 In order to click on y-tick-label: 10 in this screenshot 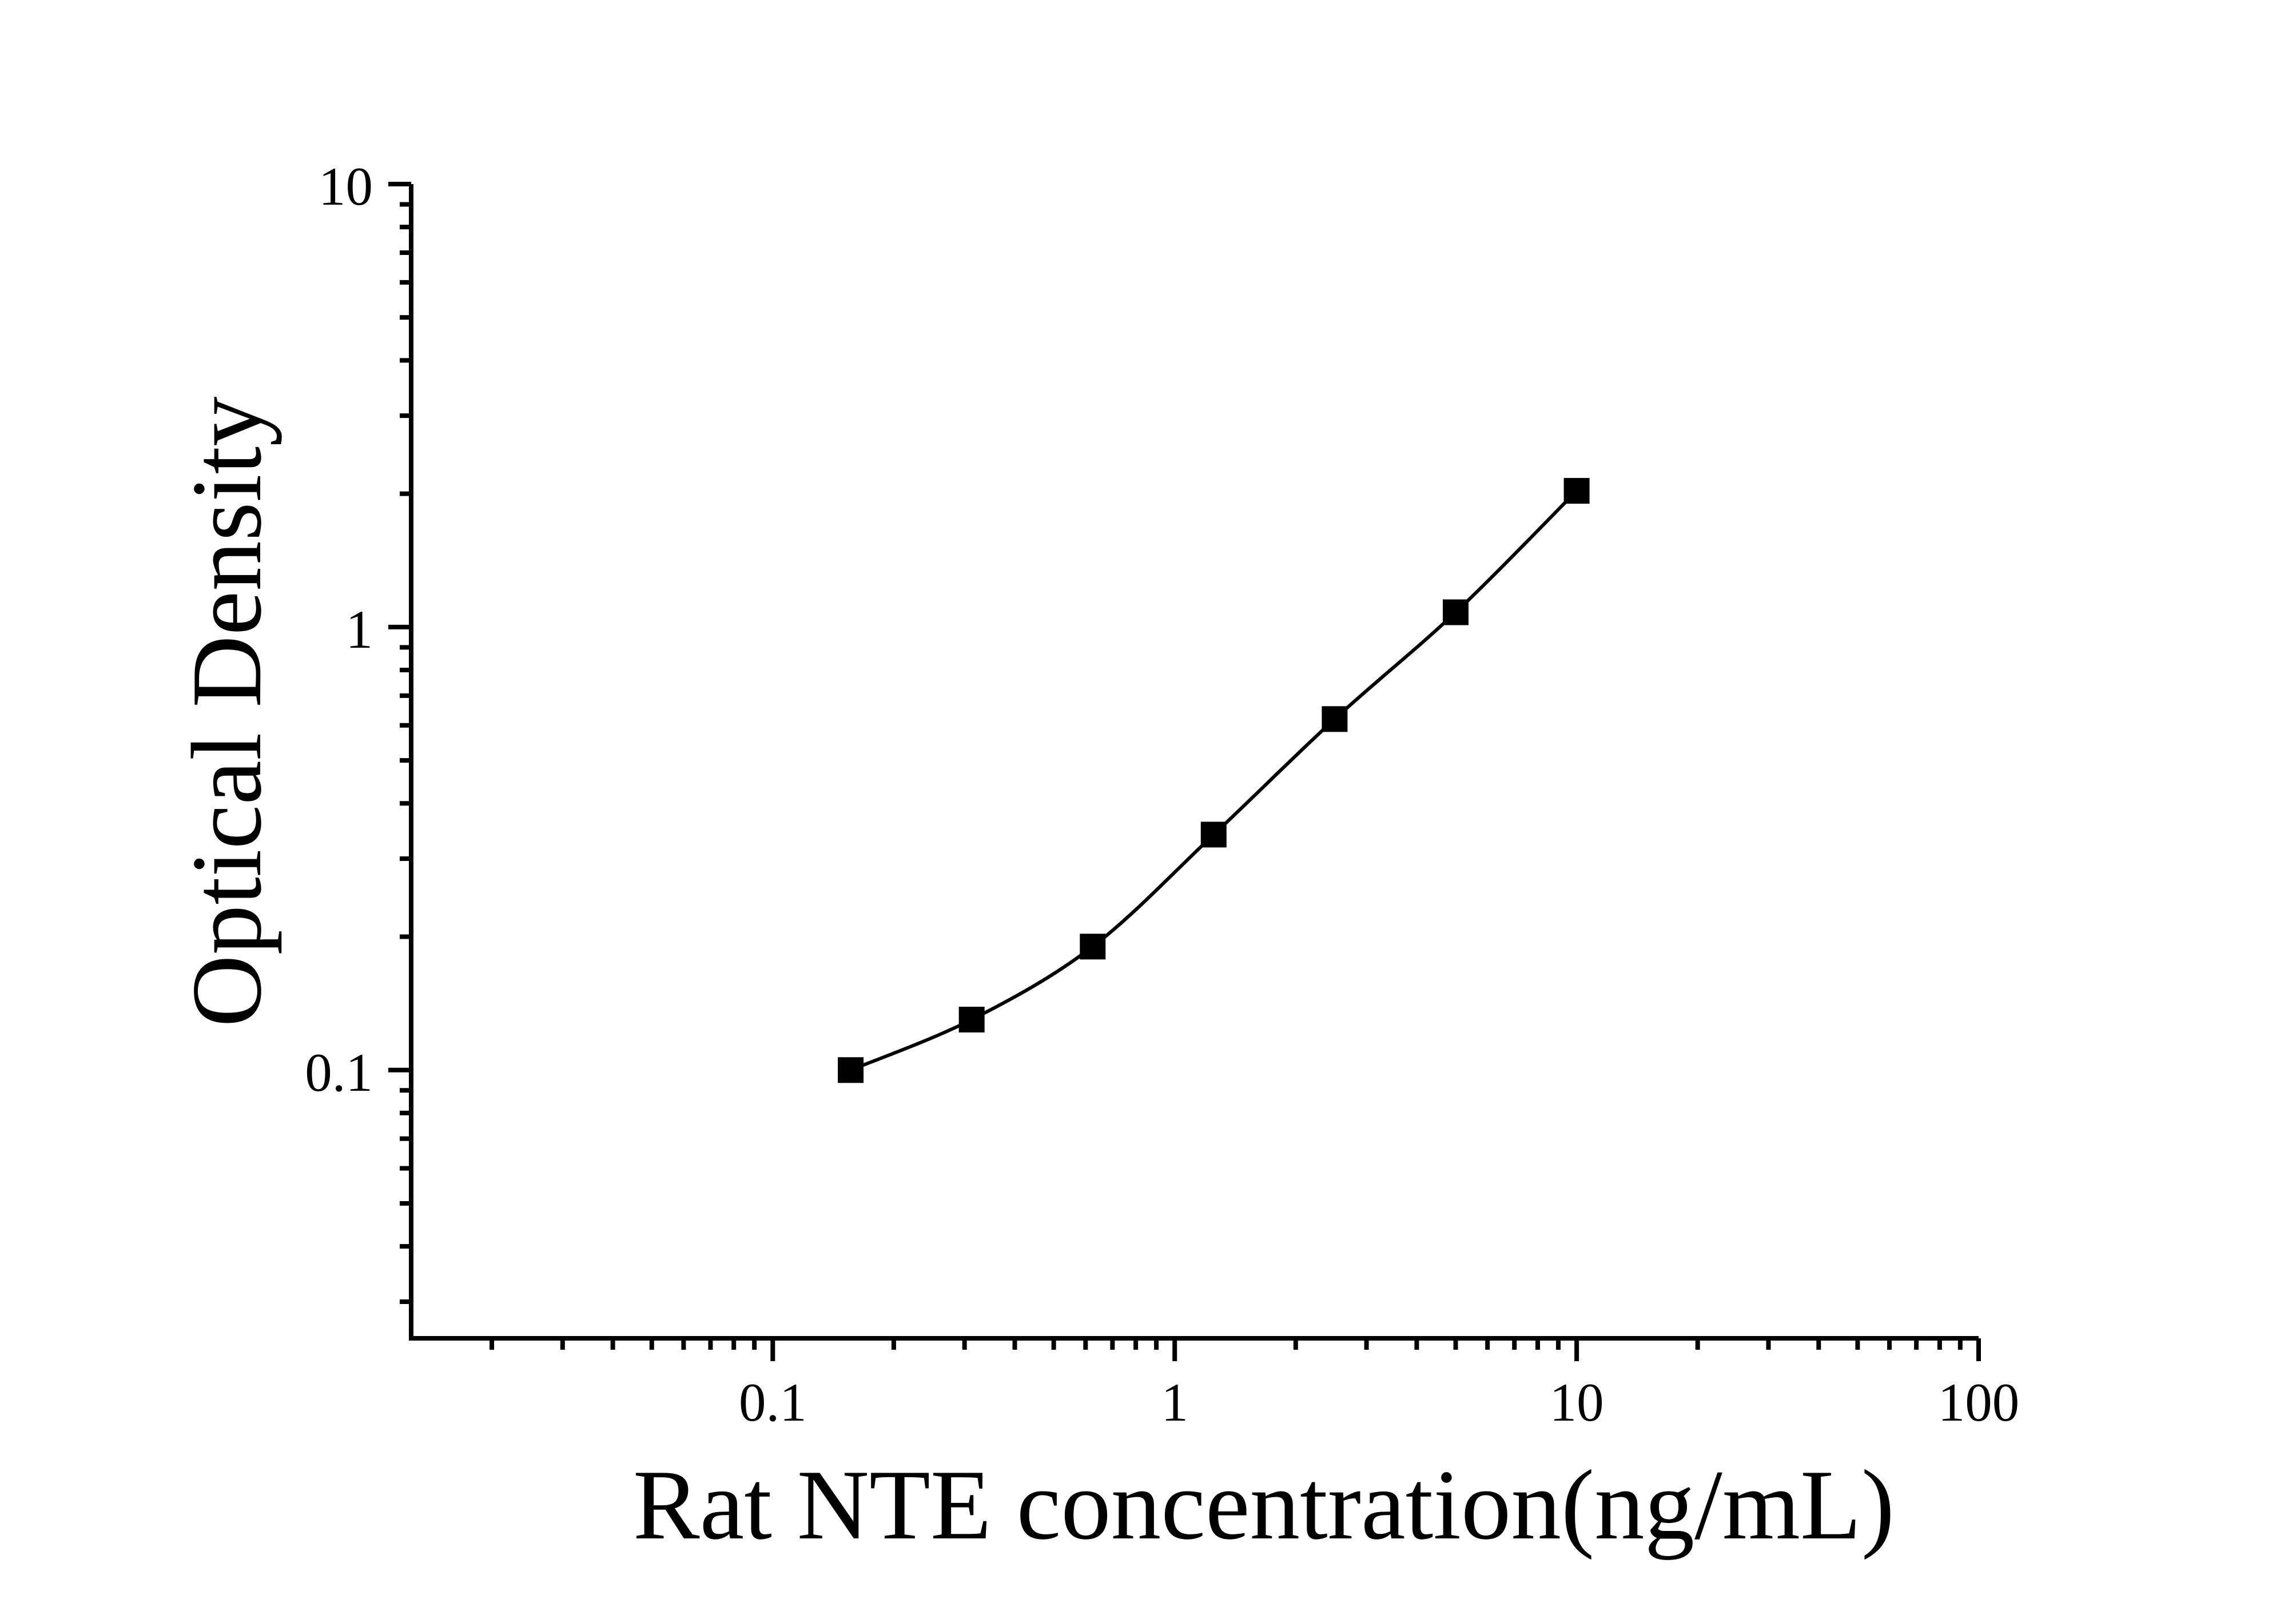, I will do `click(346, 186)`.